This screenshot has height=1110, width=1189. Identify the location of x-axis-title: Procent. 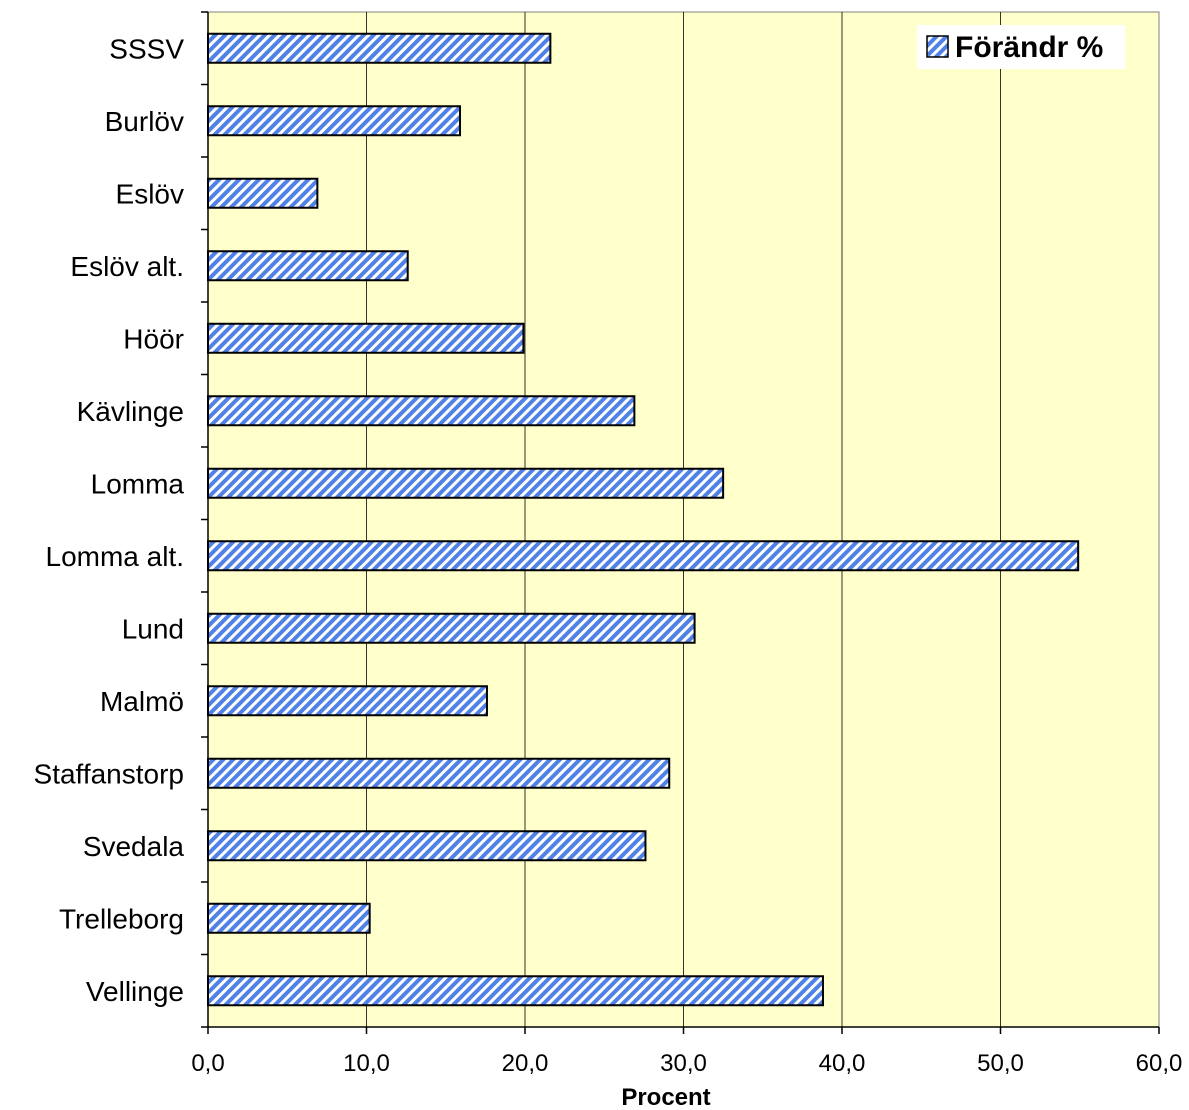
(665, 1097).